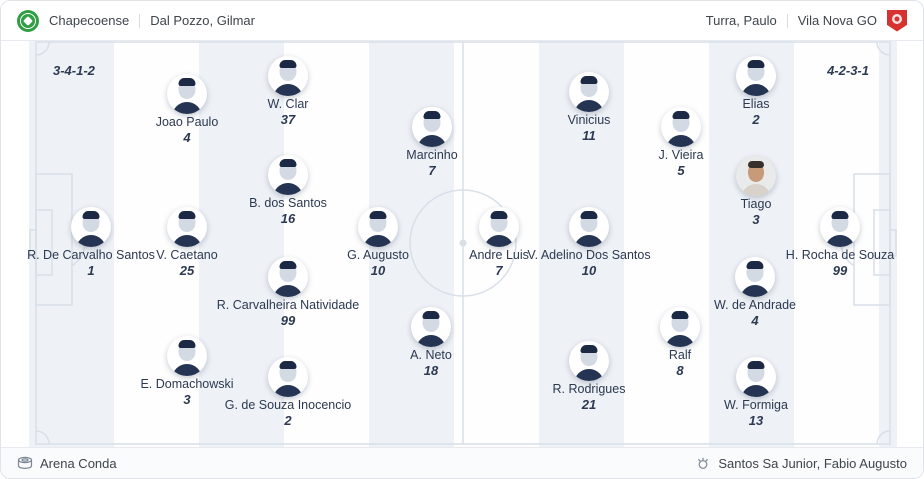  I want to click on home-coach-name: Dal Pozzo, Gilmar, so click(202, 20).